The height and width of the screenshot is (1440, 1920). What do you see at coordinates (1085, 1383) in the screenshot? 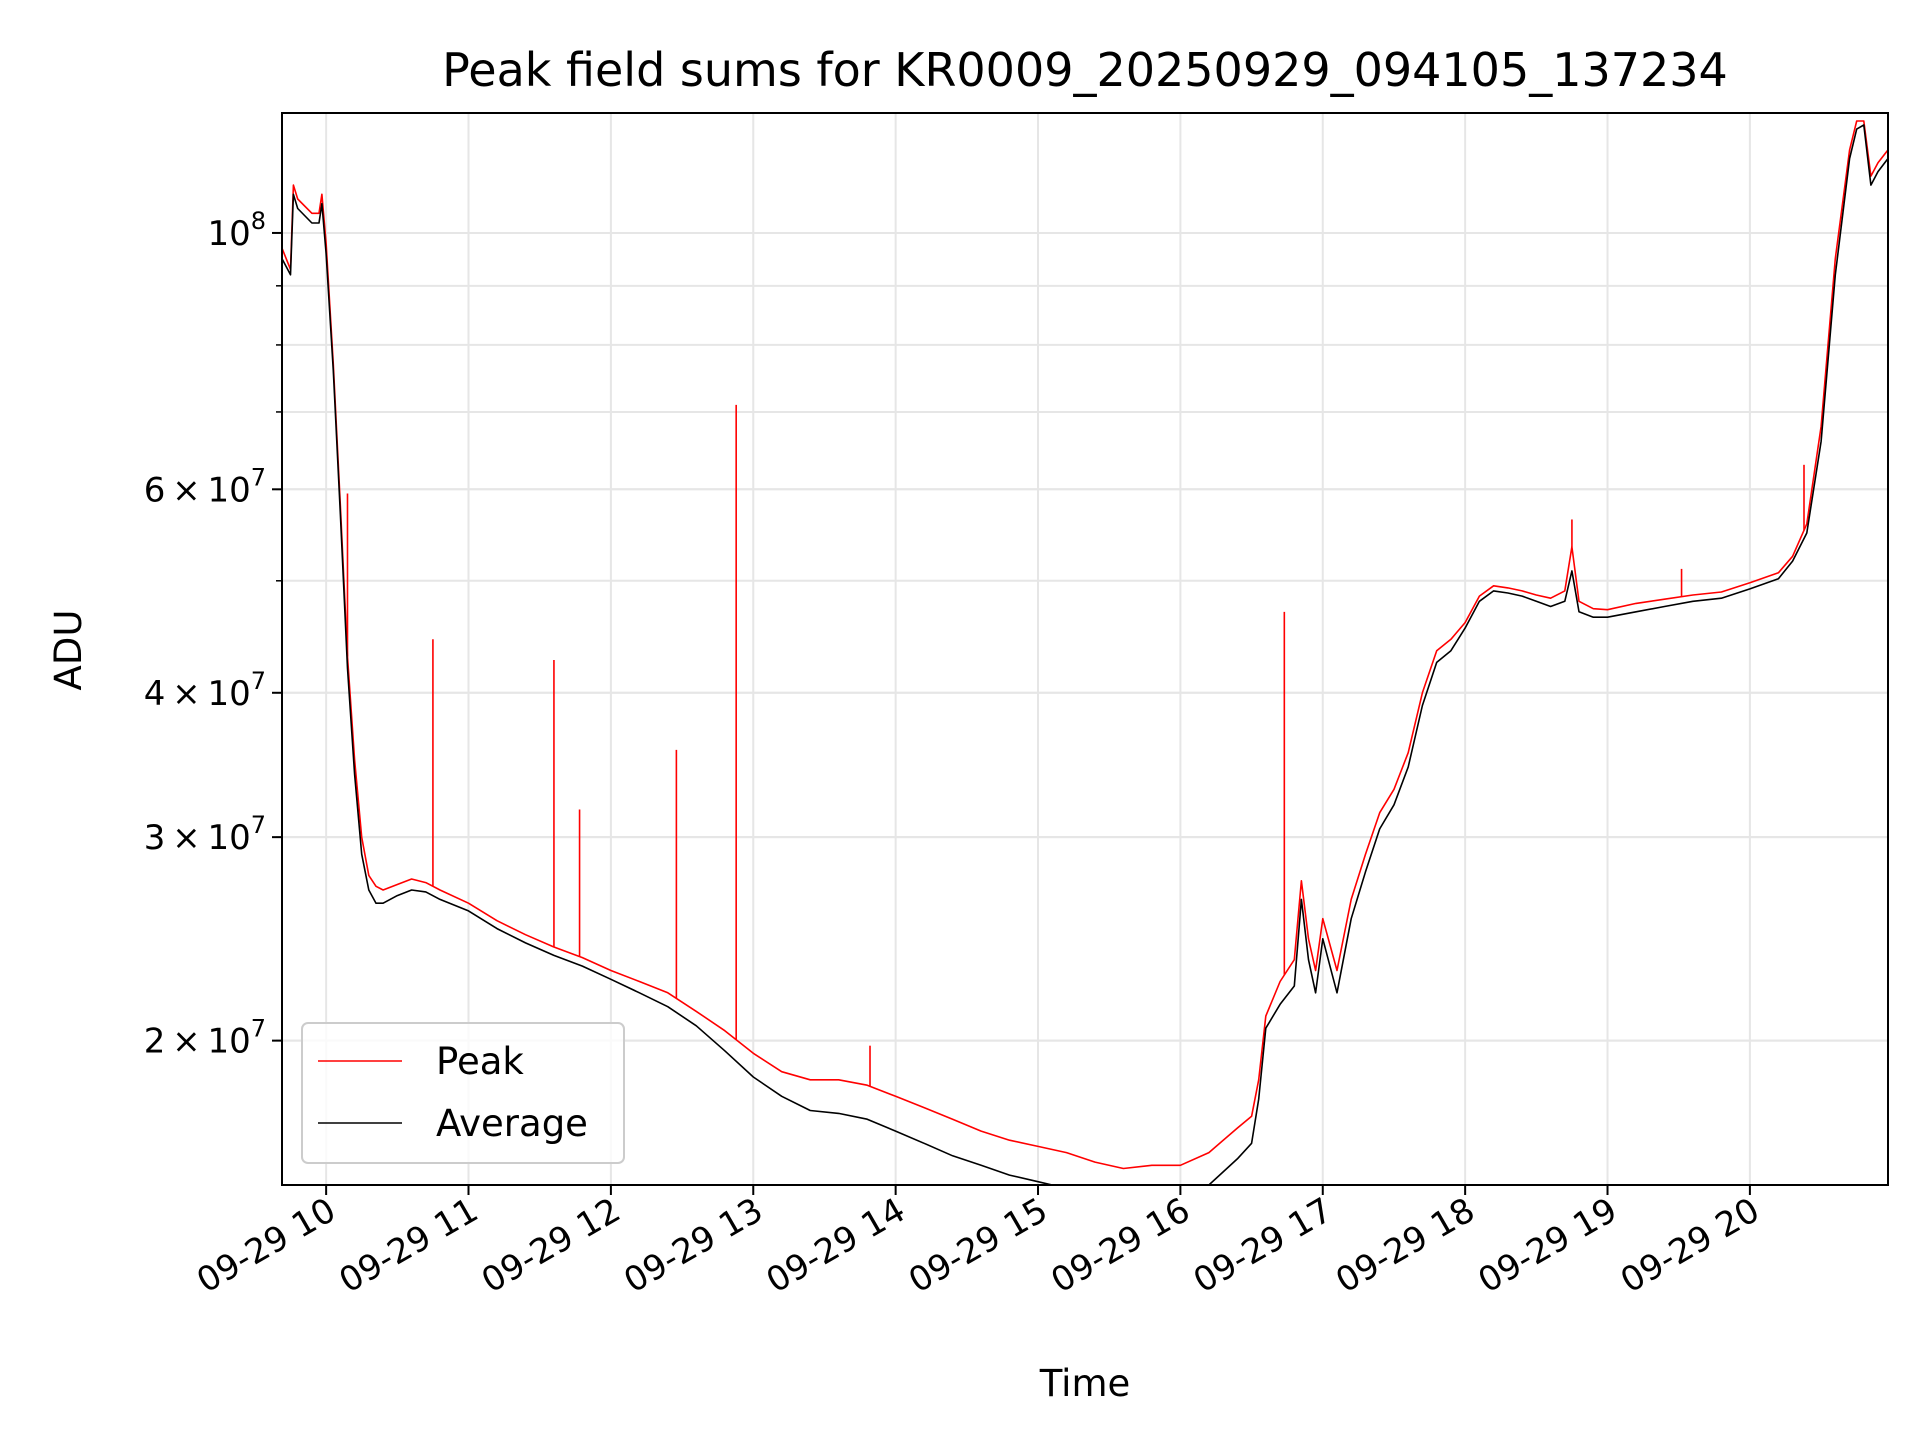
I see `x-axis-label: Time` at bounding box center [1085, 1383].